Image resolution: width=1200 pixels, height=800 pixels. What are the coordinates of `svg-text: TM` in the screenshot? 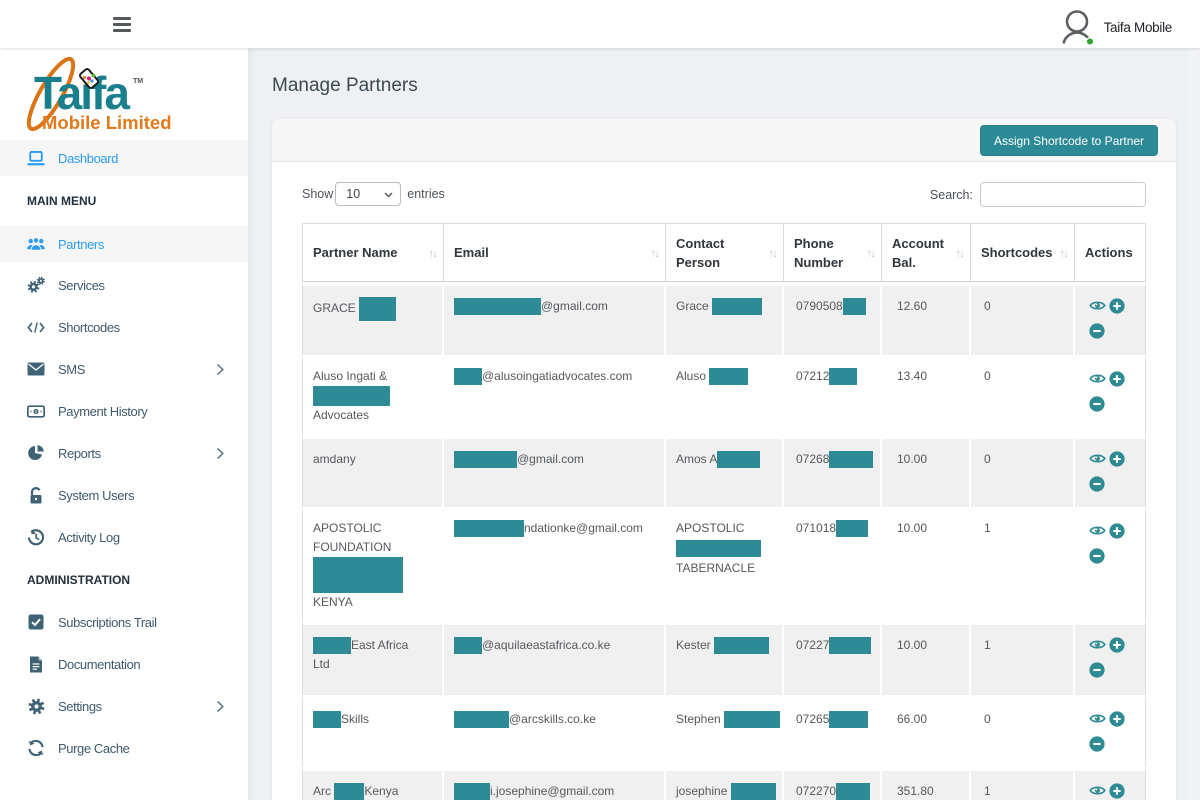 It's located at (138, 81).